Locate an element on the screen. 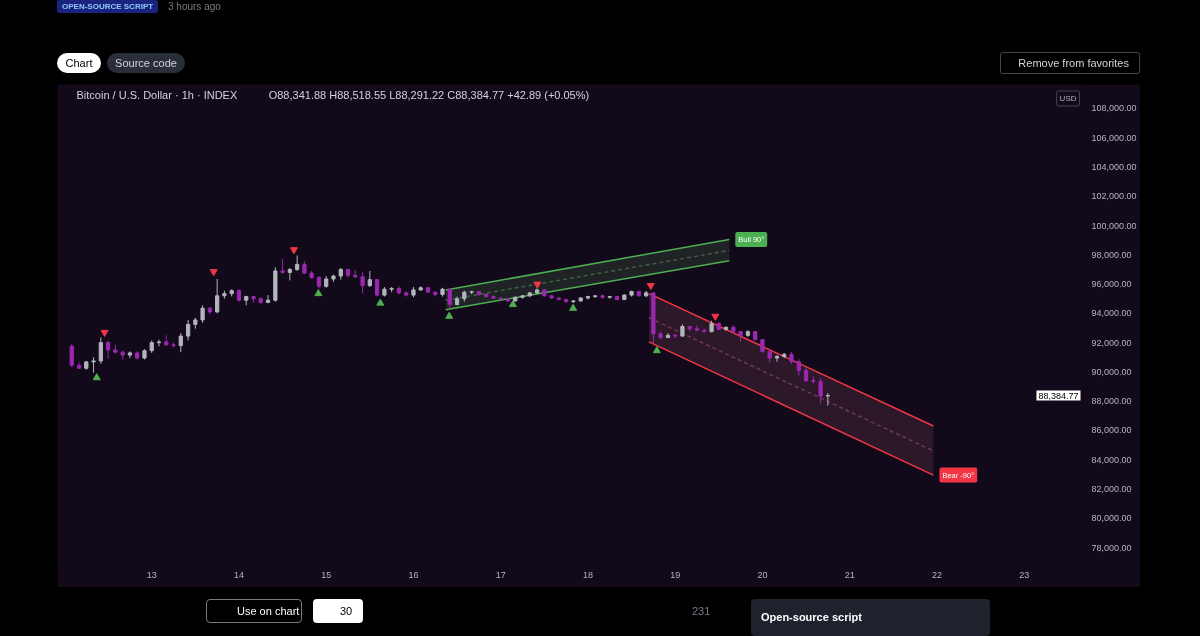 Image resolution: width=1200 pixels, height=636 pixels. x-tick-label: 13 is located at coordinates (151, 574).